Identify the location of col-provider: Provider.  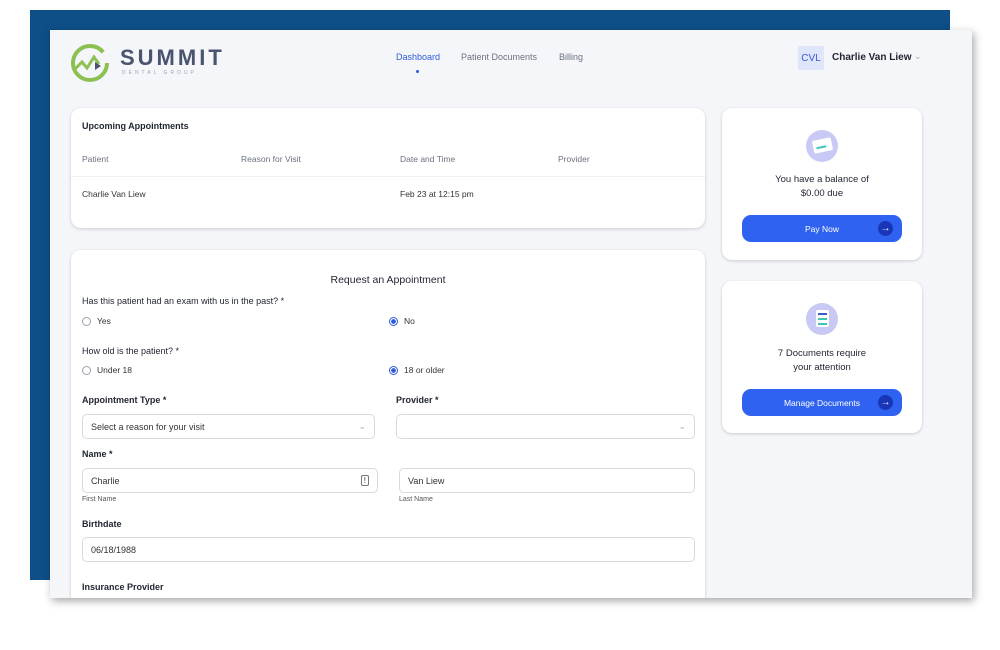
(574, 159).